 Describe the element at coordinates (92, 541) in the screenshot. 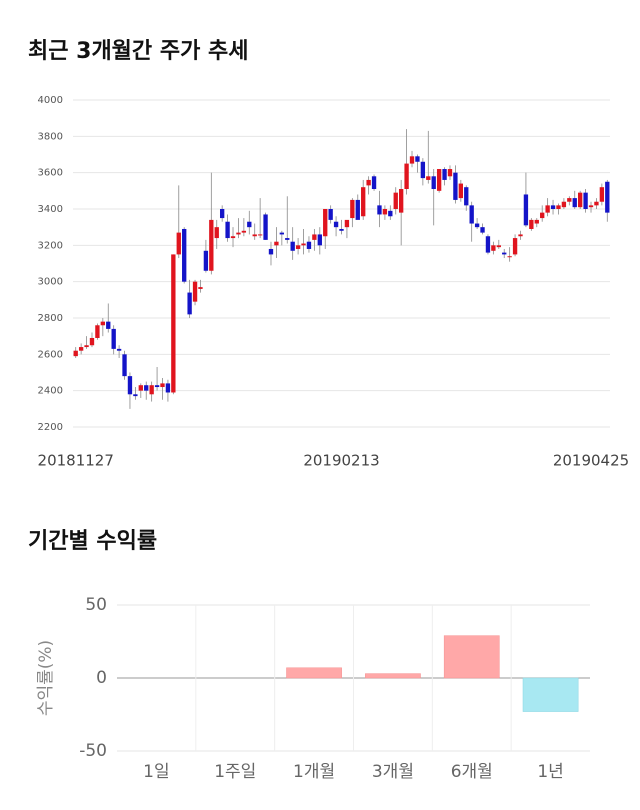

I see `chart-title: 기간별 수익률` at that location.